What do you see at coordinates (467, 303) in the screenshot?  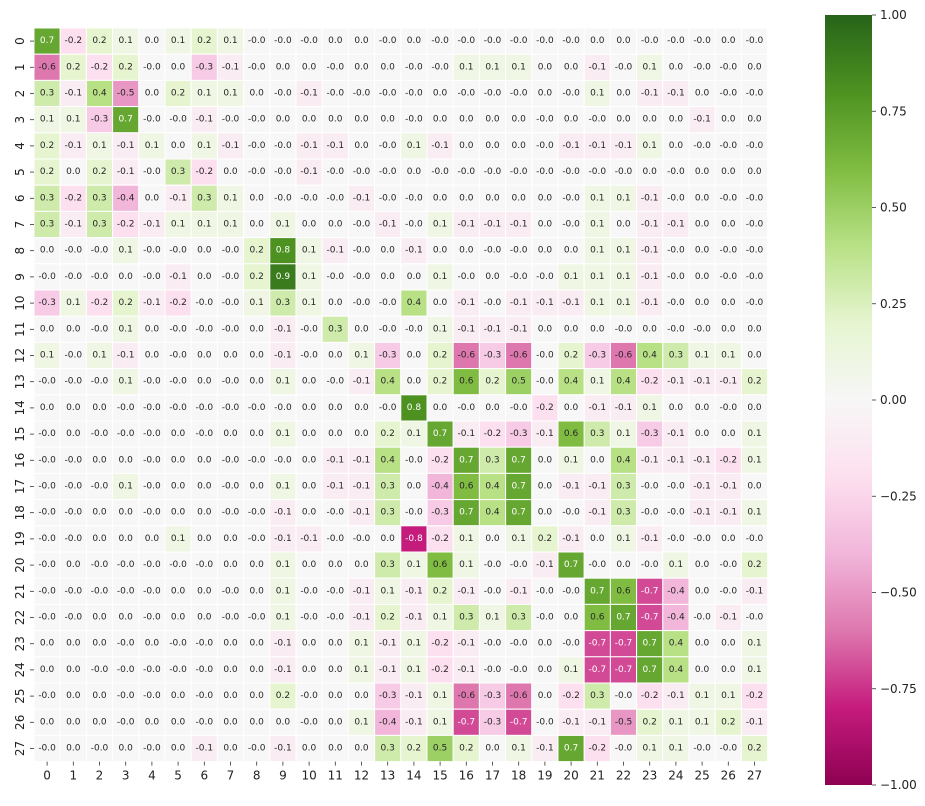 I see `cell-value-10-16: -0.1` at bounding box center [467, 303].